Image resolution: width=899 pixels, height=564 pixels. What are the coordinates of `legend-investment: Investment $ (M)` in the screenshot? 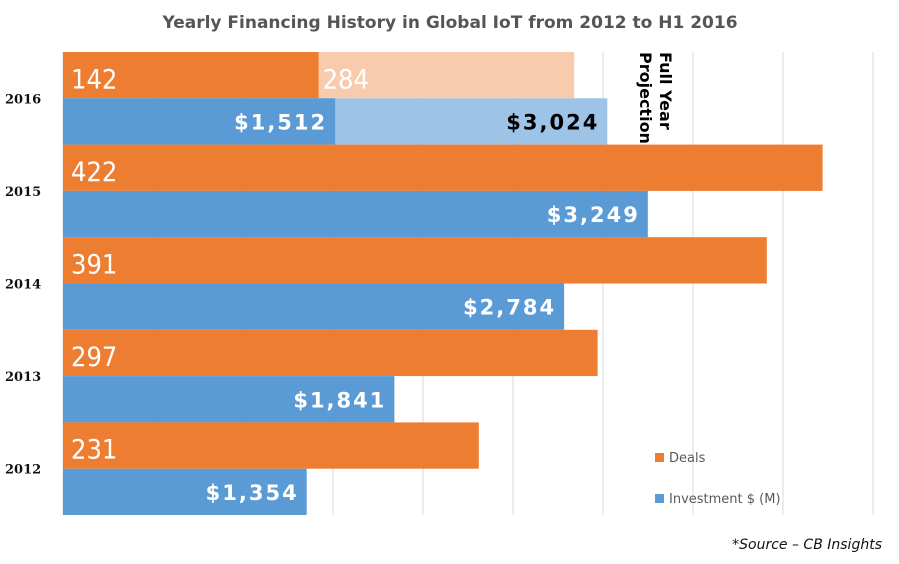 It's located at (725, 499).